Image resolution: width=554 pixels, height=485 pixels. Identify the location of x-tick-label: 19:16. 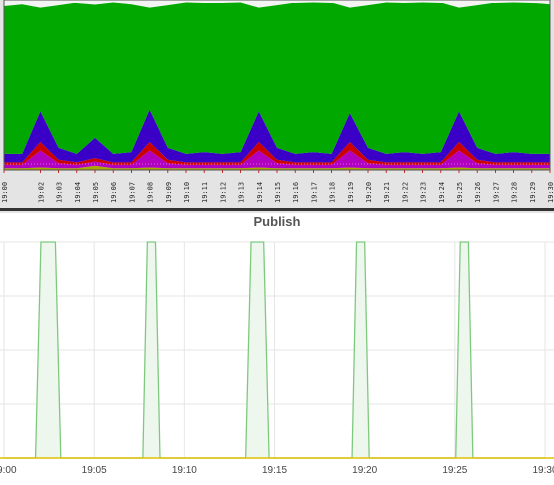
(296, 192).